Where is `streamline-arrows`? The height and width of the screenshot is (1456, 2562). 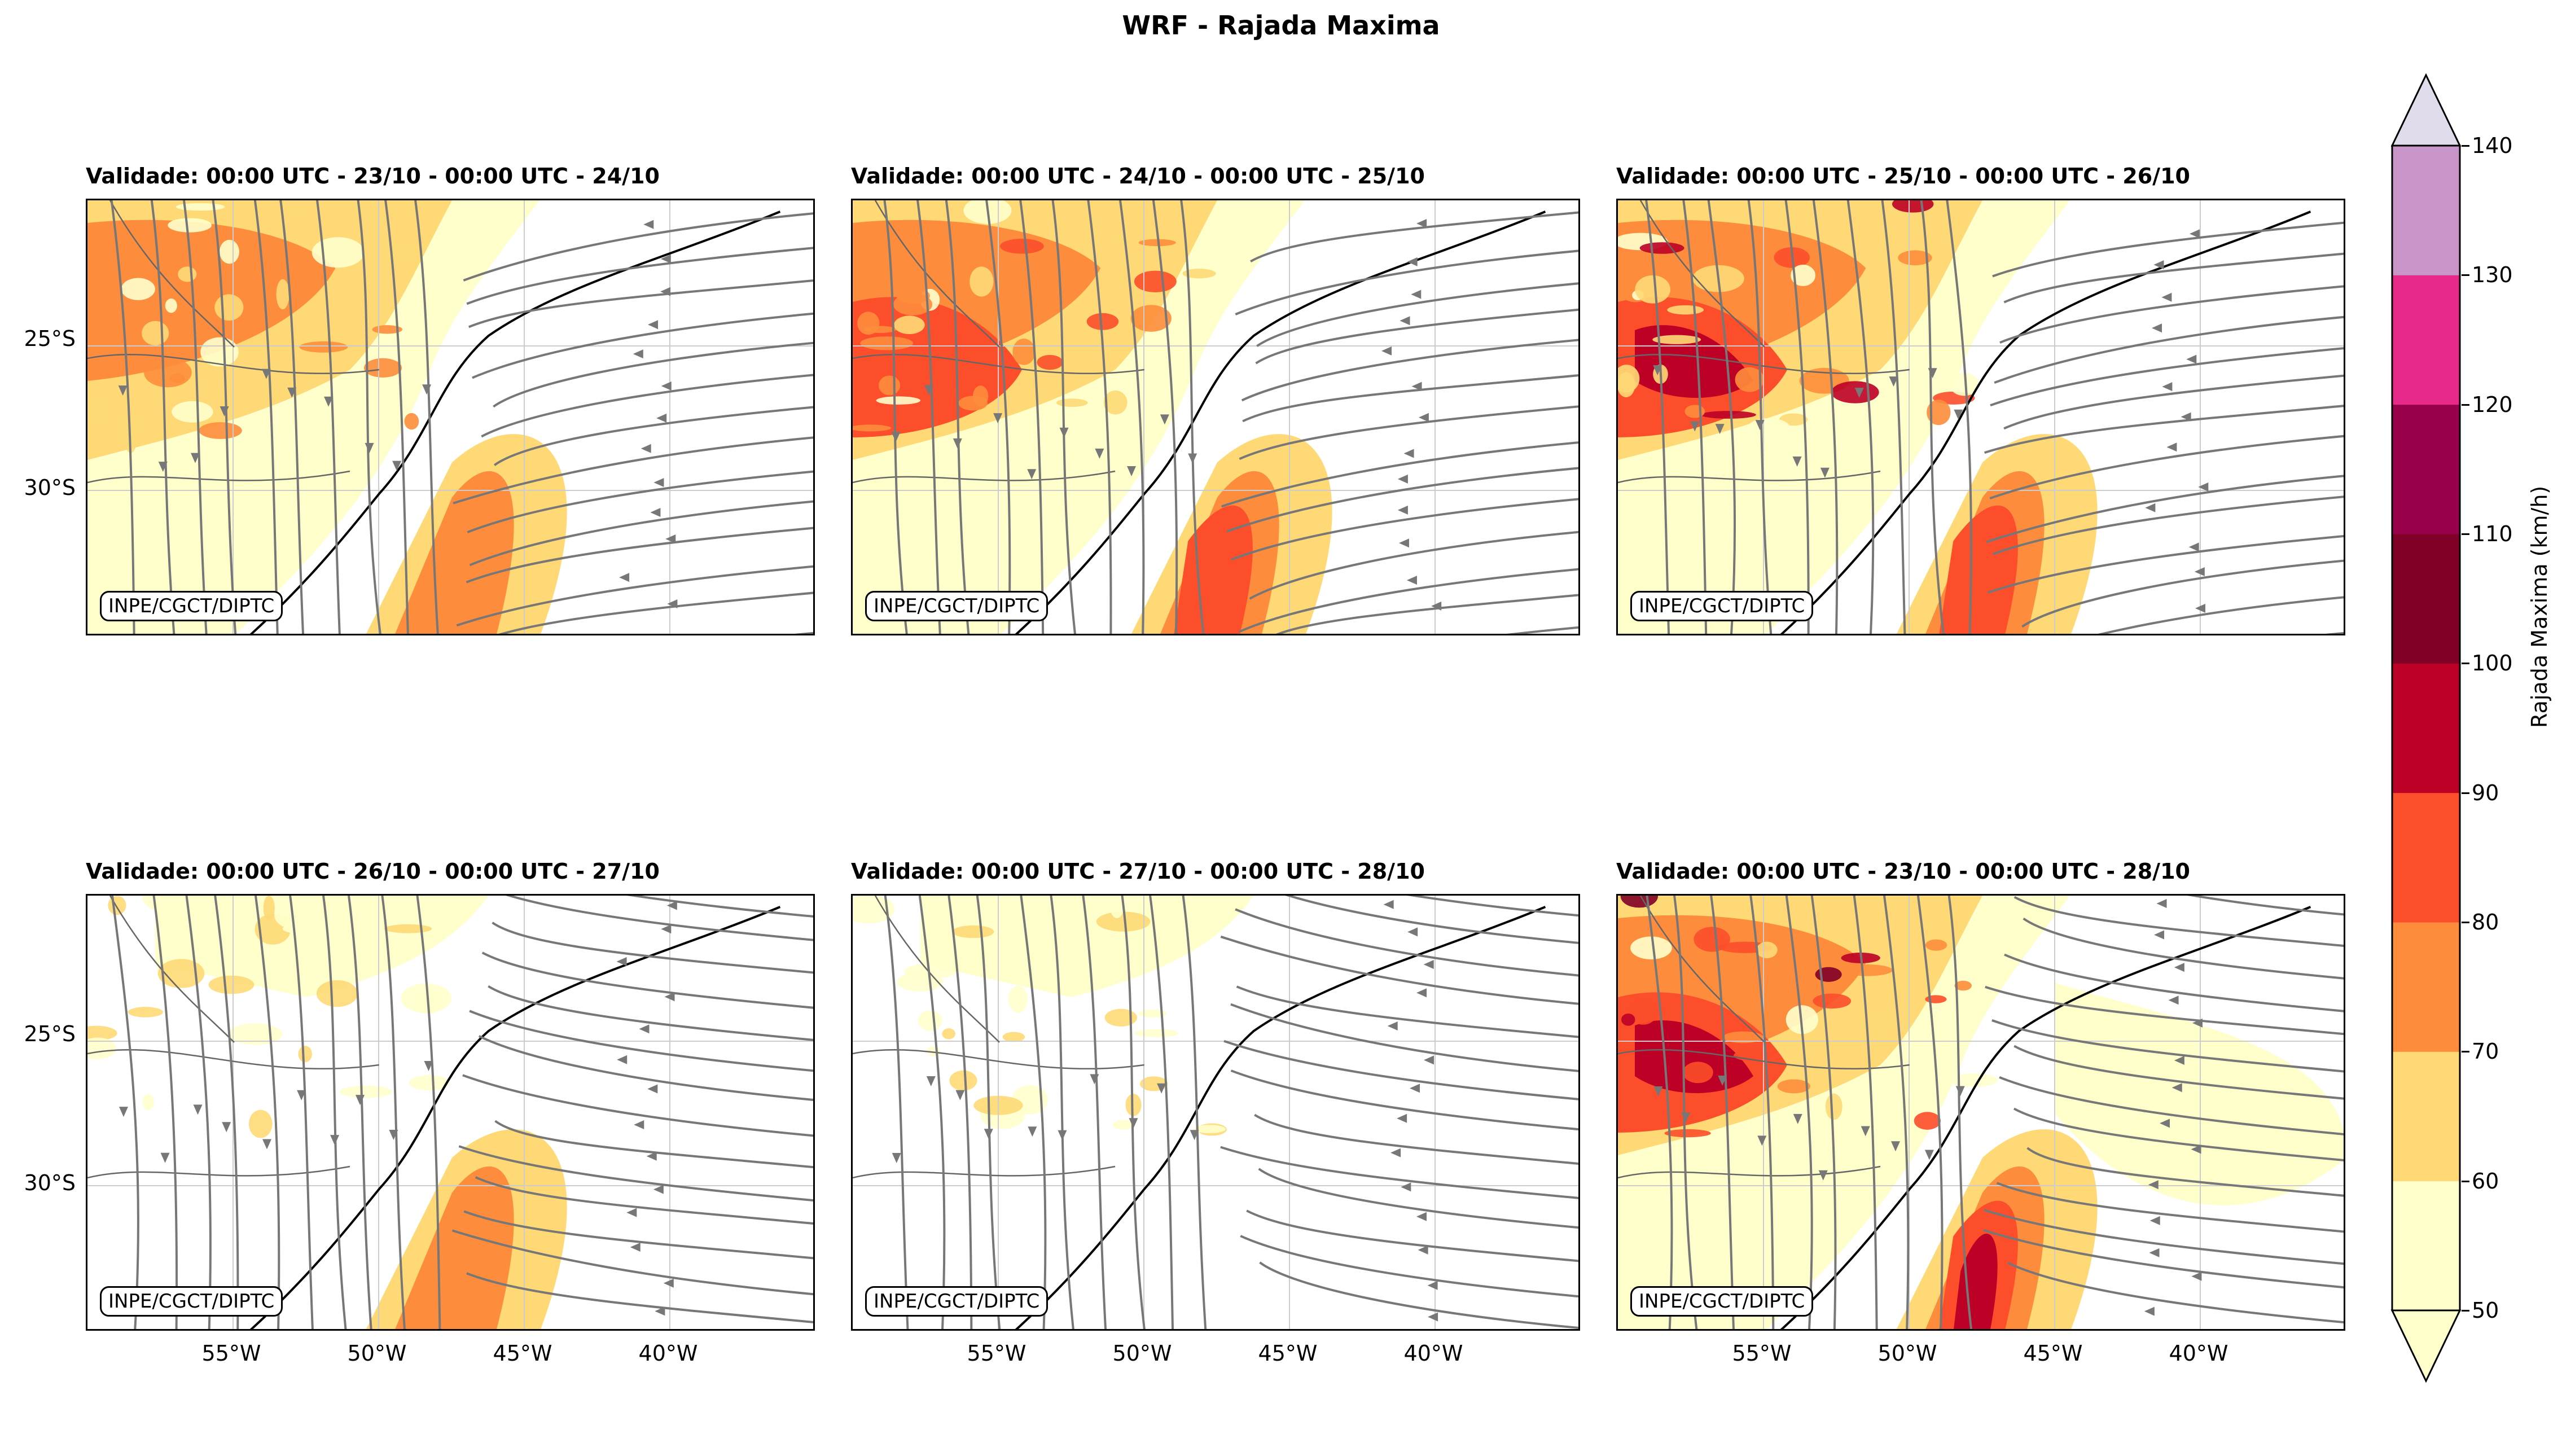
streamline-arrows is located at coordinates (1928, 1107).